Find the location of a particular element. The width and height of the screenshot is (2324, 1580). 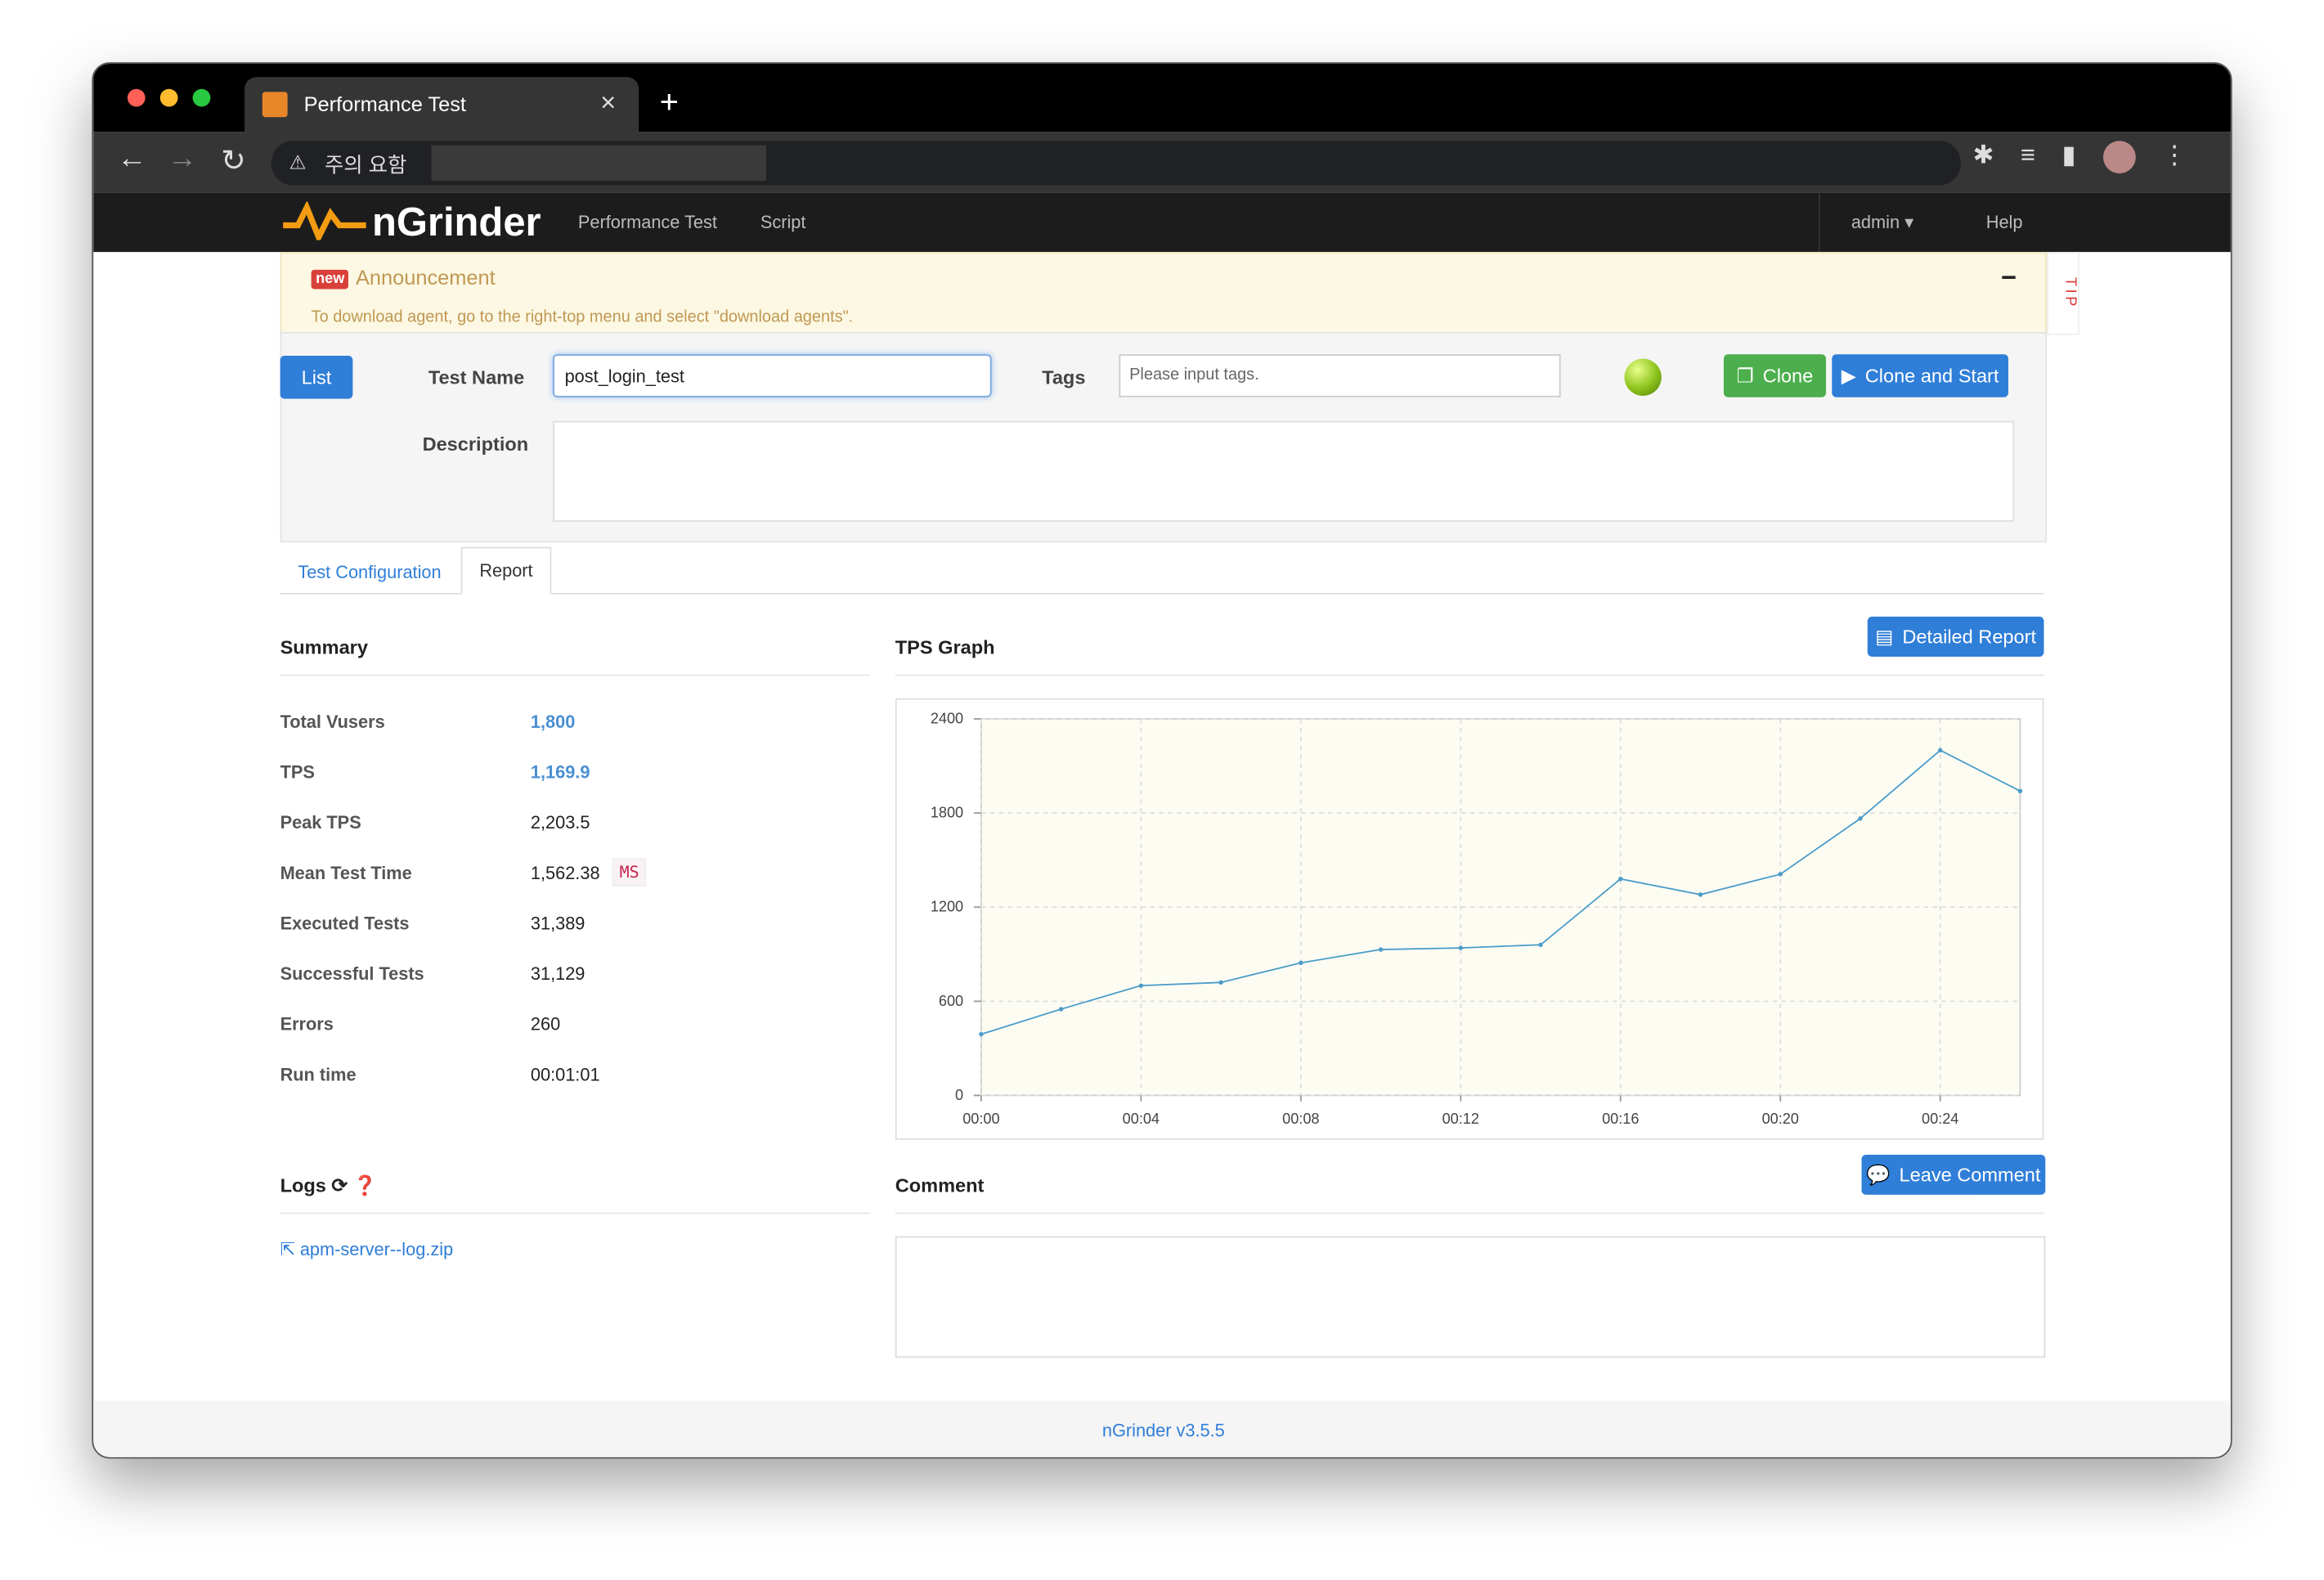

tab-close: × is located at coordinates (608, 102).